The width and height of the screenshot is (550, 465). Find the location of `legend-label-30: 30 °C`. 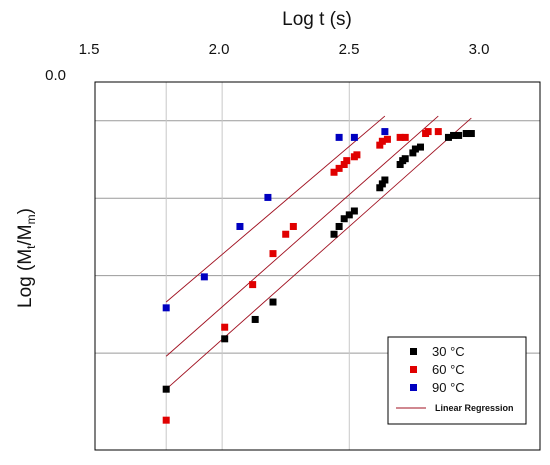

legend-label-30: 30 °C is located at coordinates (448, 351).